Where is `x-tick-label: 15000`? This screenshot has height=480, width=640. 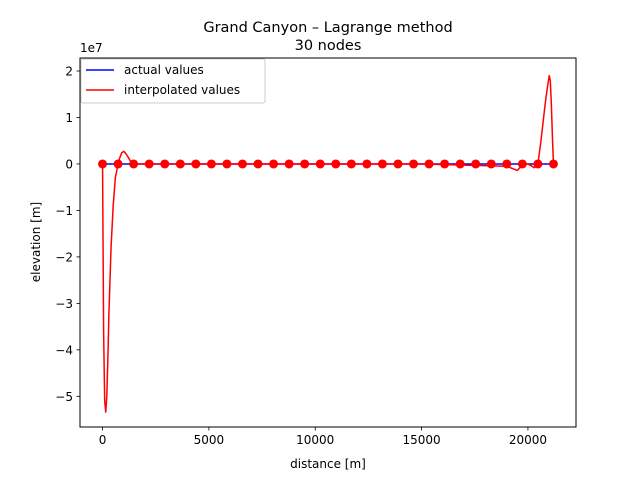
x-tick-label: 15000 is located at coordinates (421, 440).